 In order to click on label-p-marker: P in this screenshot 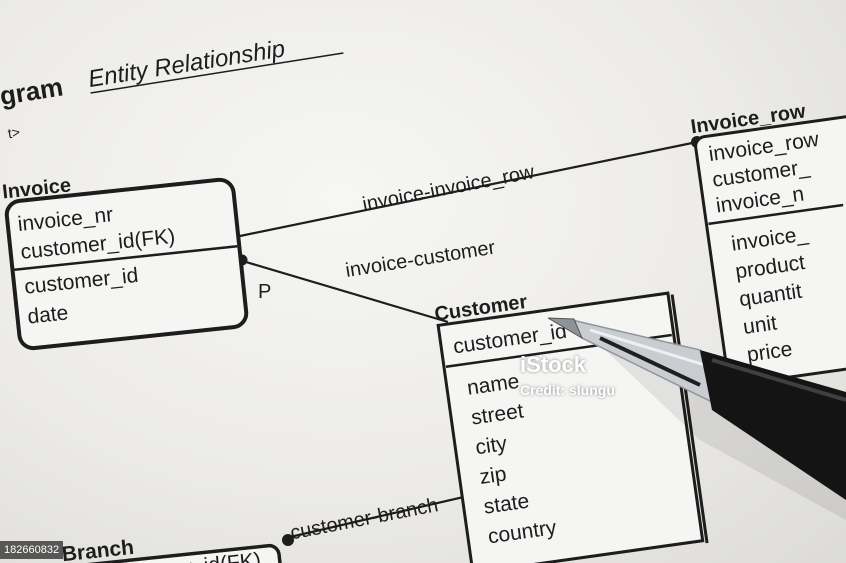, I will do `click(264, 292)`.